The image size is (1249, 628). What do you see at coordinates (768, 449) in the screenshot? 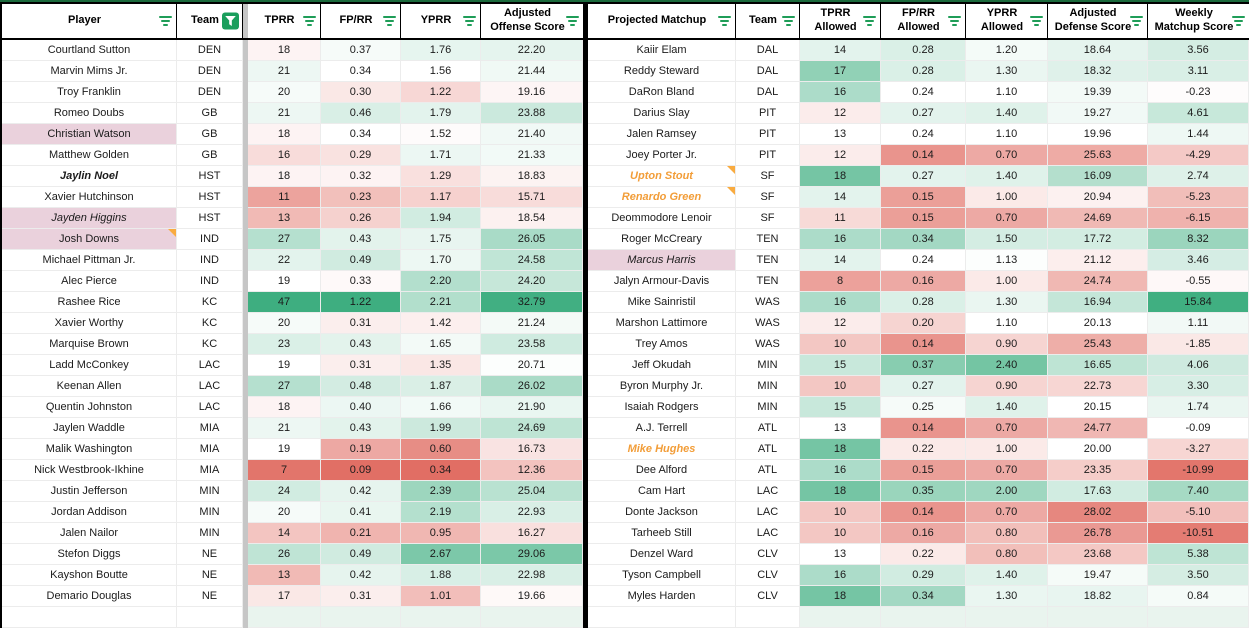
I see `team-cell: ATL` at bounding box center [768, 449].